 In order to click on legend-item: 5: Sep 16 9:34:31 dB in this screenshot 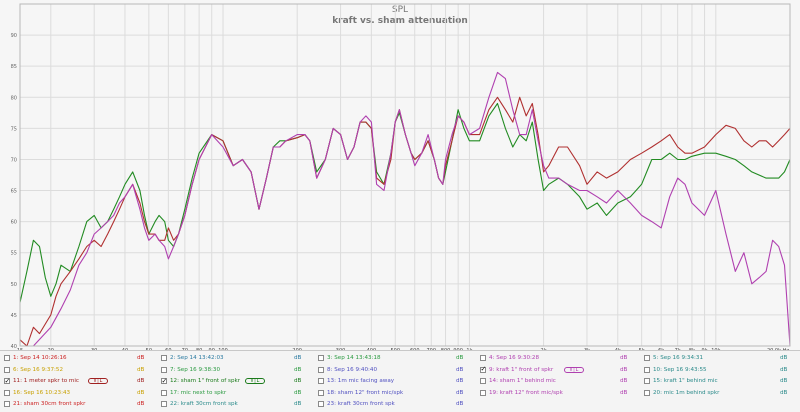, I will do `click(720, 358)`.